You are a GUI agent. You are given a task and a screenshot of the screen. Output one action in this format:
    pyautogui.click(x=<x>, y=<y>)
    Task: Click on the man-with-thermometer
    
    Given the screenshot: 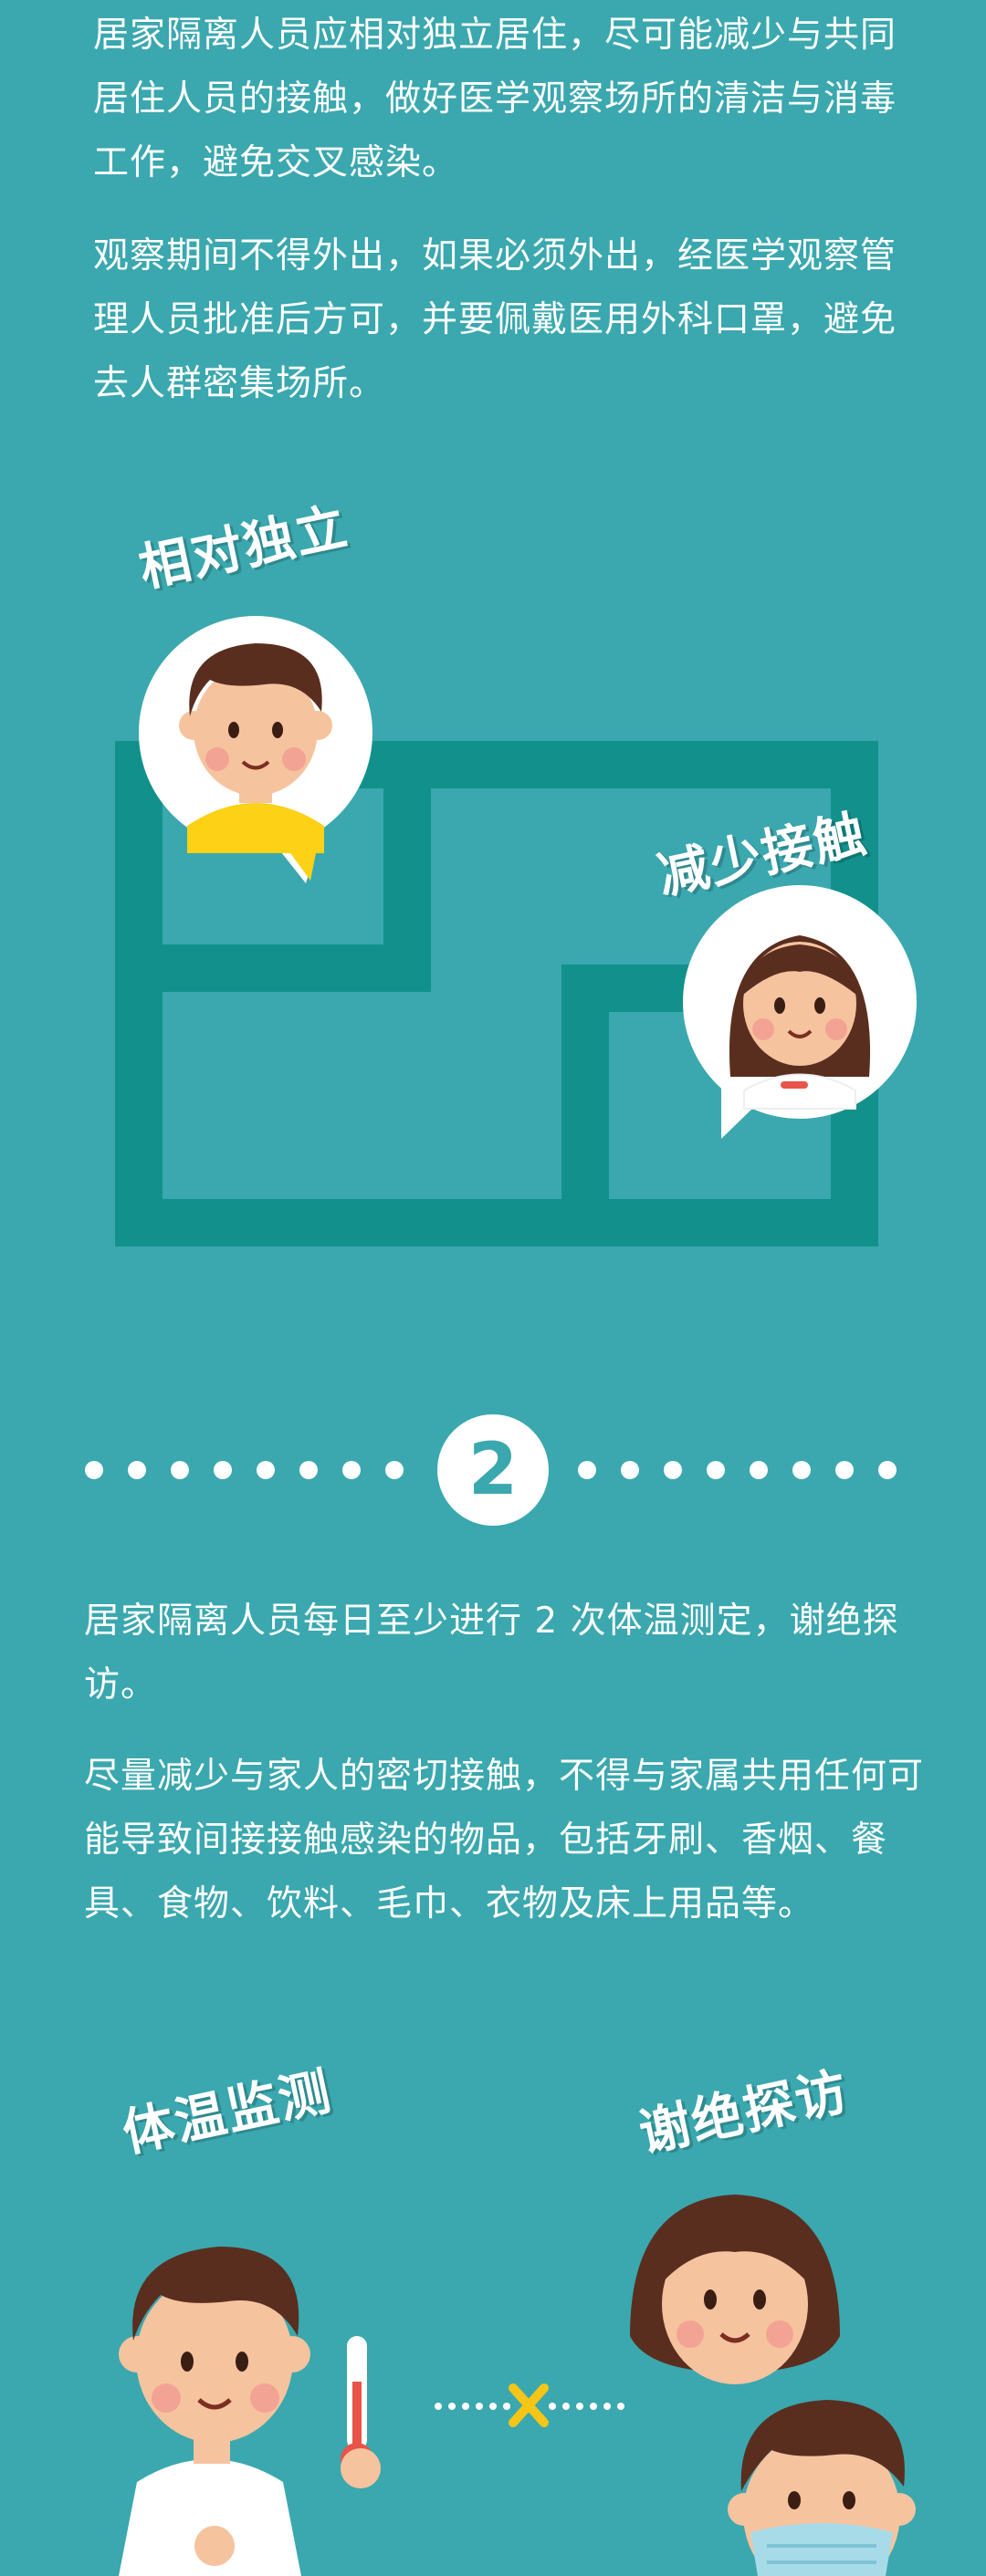 What is the action you would take?
    pyautogui.click(x=250, y=2411)
    